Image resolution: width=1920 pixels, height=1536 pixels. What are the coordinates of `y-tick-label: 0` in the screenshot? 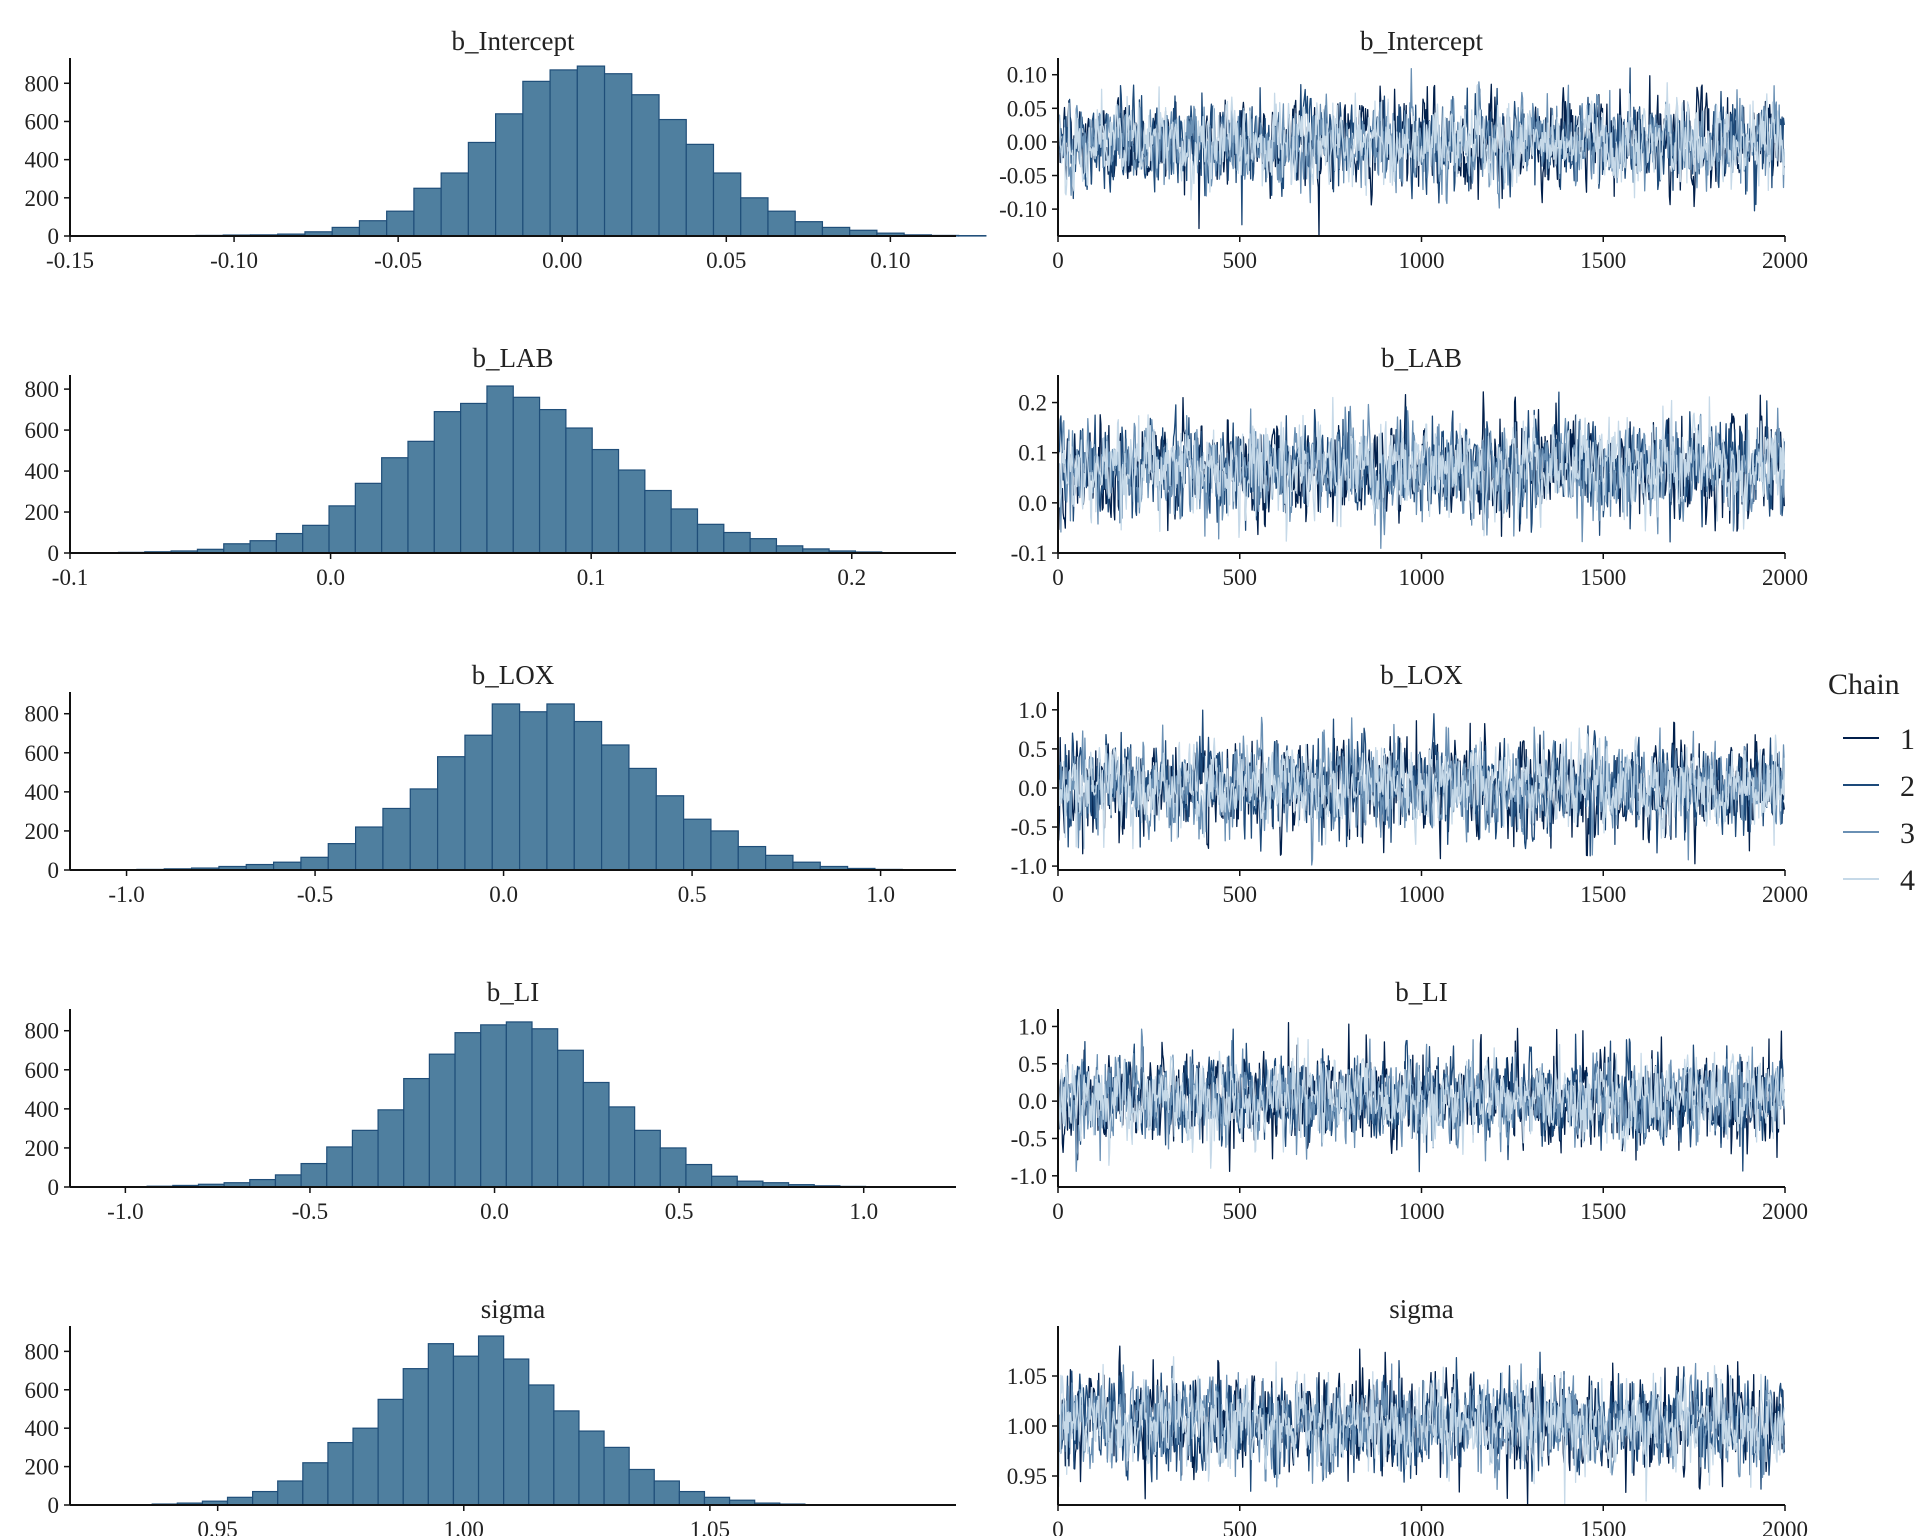 It's located at (54, 236).